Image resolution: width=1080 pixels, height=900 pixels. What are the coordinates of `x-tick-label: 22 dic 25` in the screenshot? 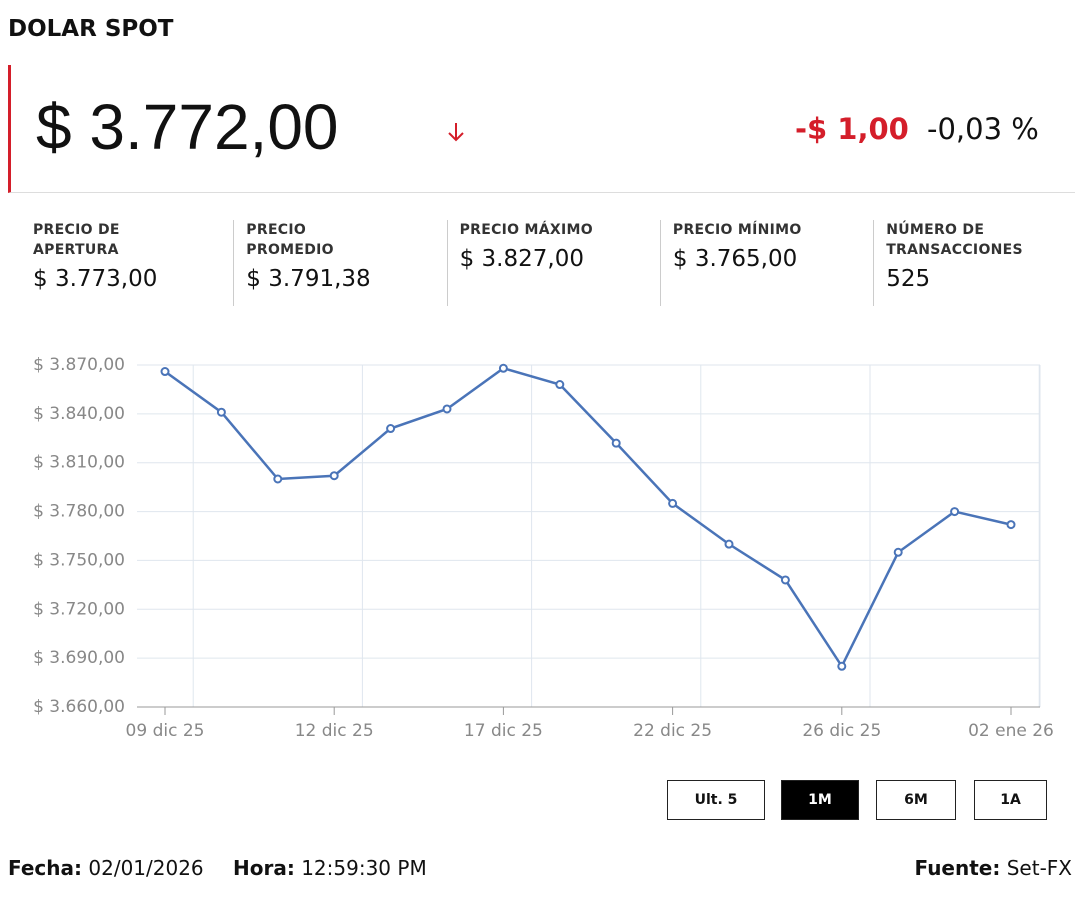 It's located at (672, 731).